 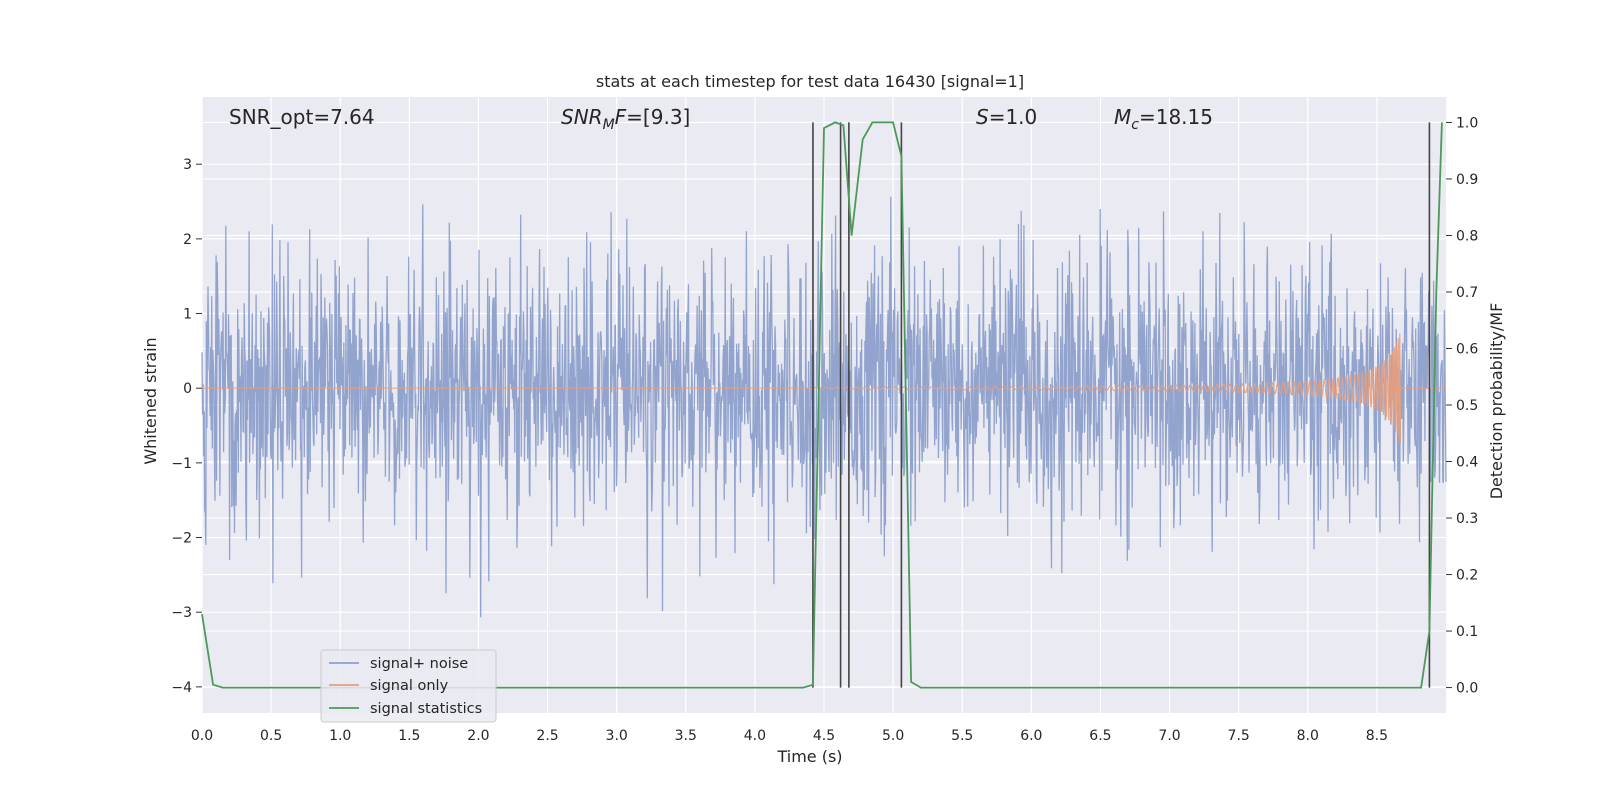 I want to click on y-left-tick-label: 1, so click(x=187, y=315).